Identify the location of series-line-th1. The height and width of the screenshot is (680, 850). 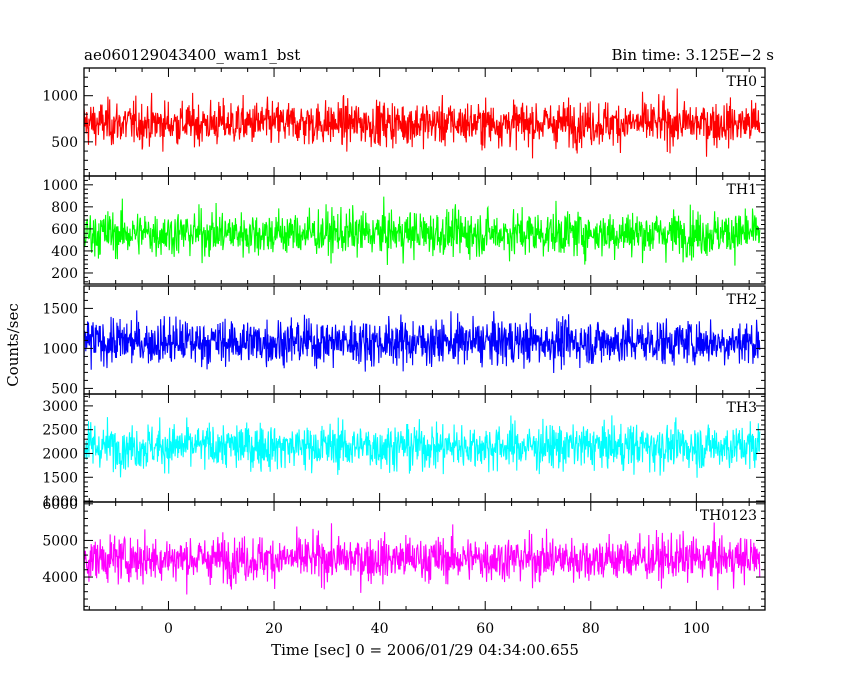
(422, 231).